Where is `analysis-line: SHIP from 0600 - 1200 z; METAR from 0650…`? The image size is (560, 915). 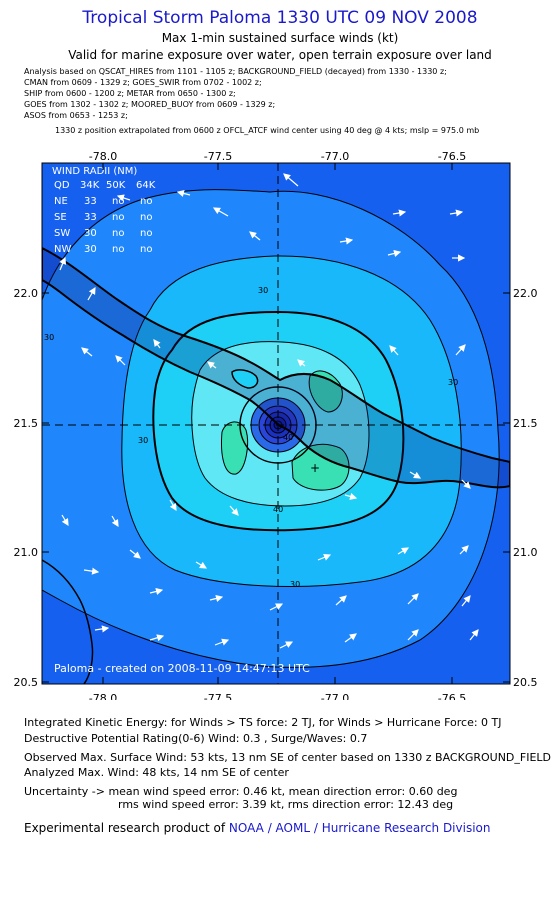
analysis-line: SHIP from 0600 - 1200 z; METAR from 0650… is located at coordinates (130, 93).